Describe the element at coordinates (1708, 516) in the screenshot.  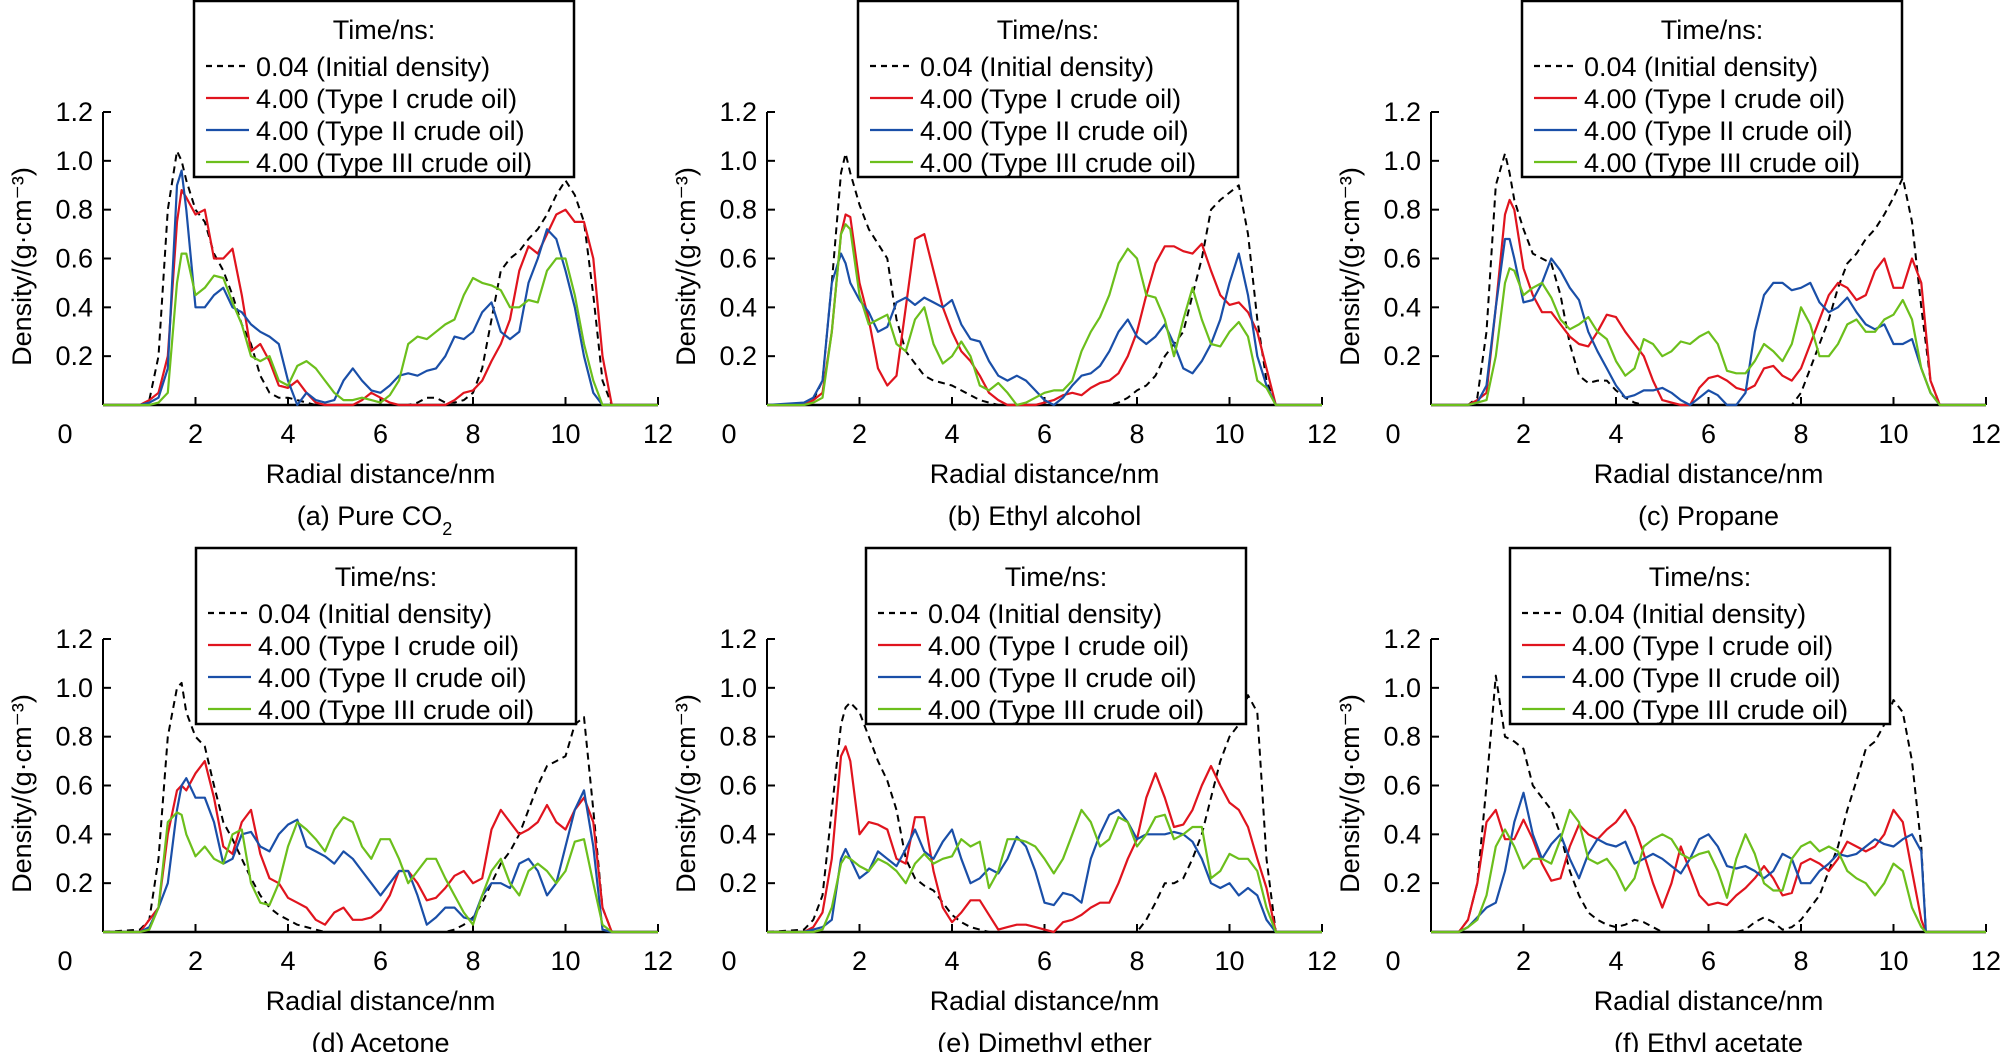
I see `panel-caption: (c) Propane` at that location.